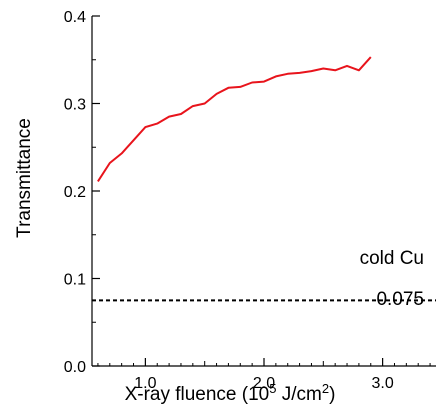 Image resolution: width=444 pixels, height=412 pixels. I want to click on x-axis-title-sup1: 5, so click(272, 388).